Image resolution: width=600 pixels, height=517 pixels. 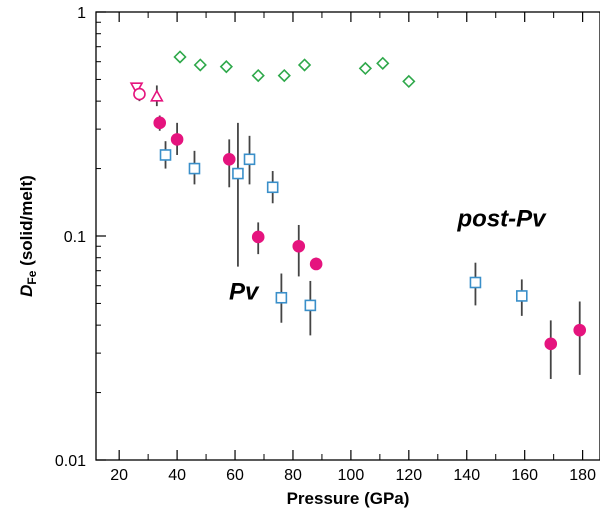 What do you see at coordinates (351, 475) in the screenshot?
I see `x-tick-label: 100` at bounding box center [351, 475].